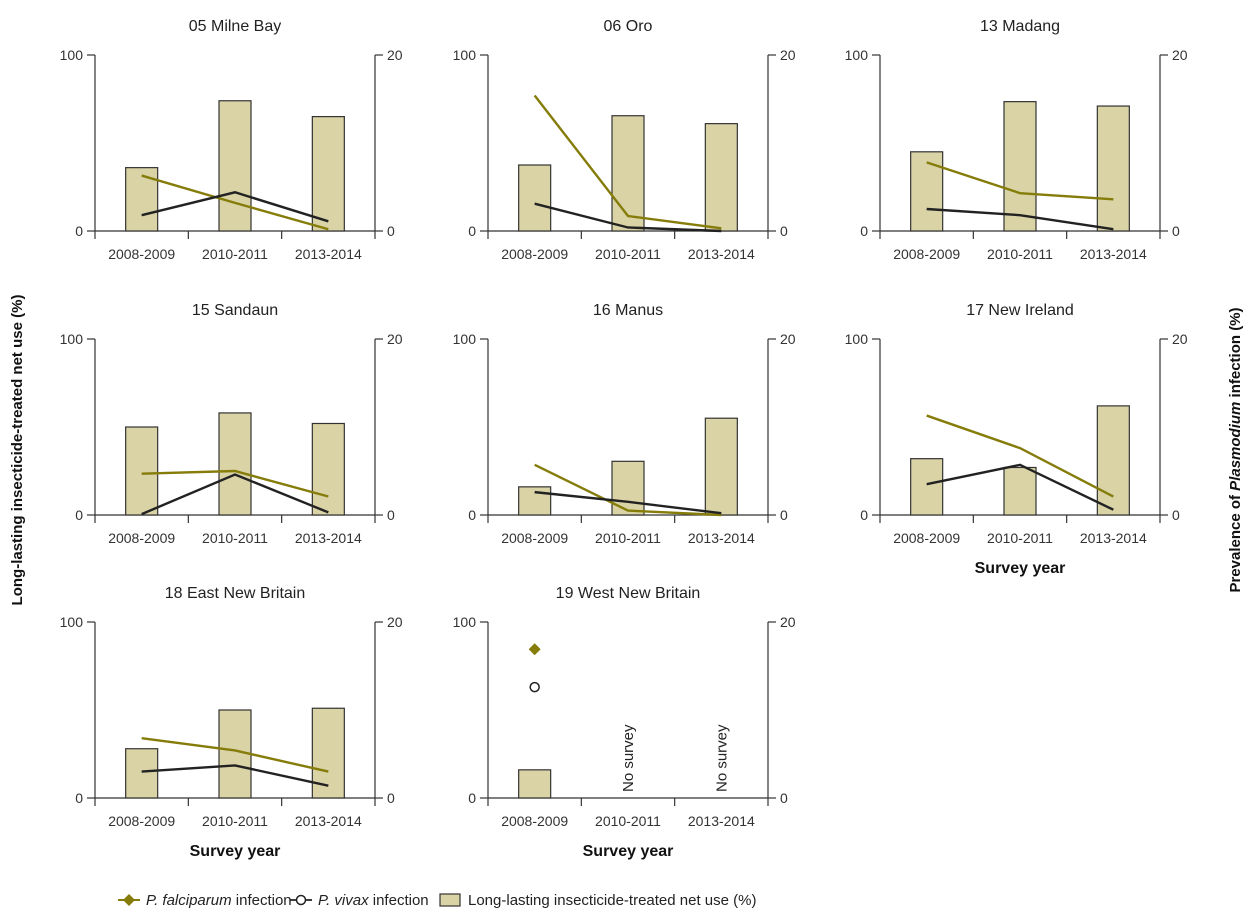  Describe the element at coordinates (235, 310) in the screenshot. I see `panel-title: 15 Sandaun` at that location.